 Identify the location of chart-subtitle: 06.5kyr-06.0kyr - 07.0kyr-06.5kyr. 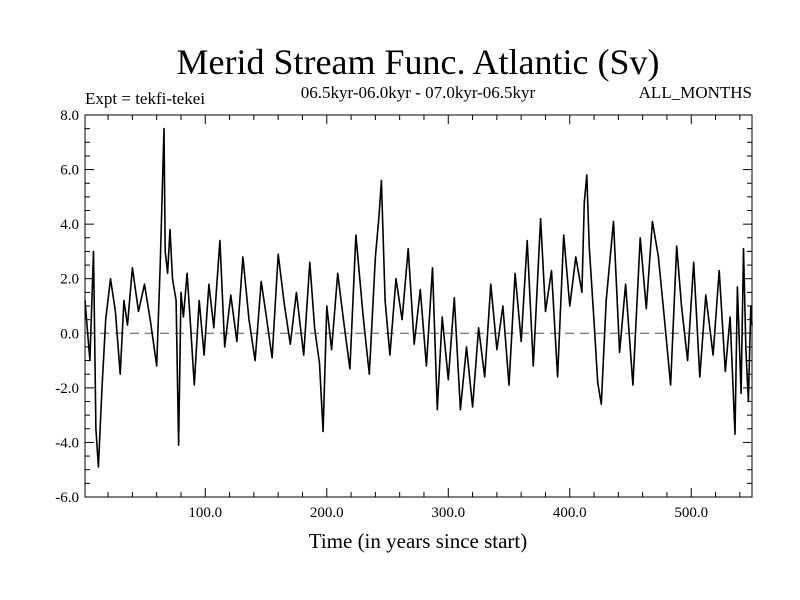
(418, 92).